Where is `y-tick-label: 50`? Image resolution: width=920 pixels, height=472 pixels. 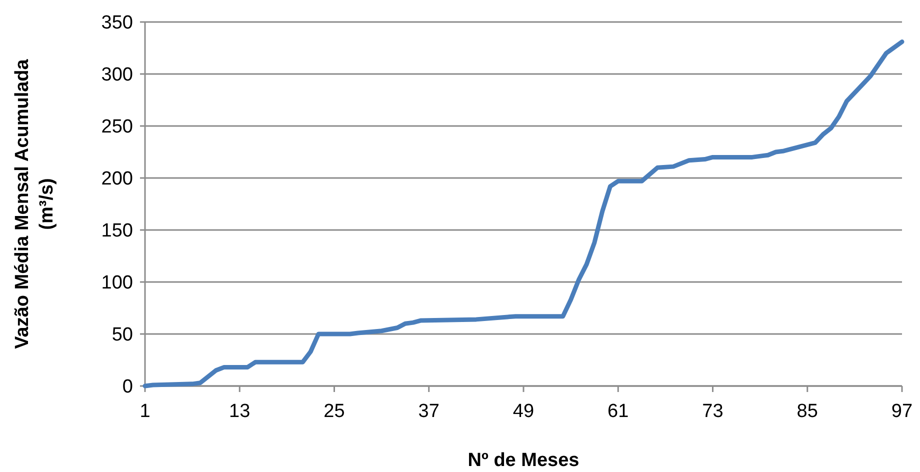 y-tick-label: 50 is located at coordinates (122, 335).